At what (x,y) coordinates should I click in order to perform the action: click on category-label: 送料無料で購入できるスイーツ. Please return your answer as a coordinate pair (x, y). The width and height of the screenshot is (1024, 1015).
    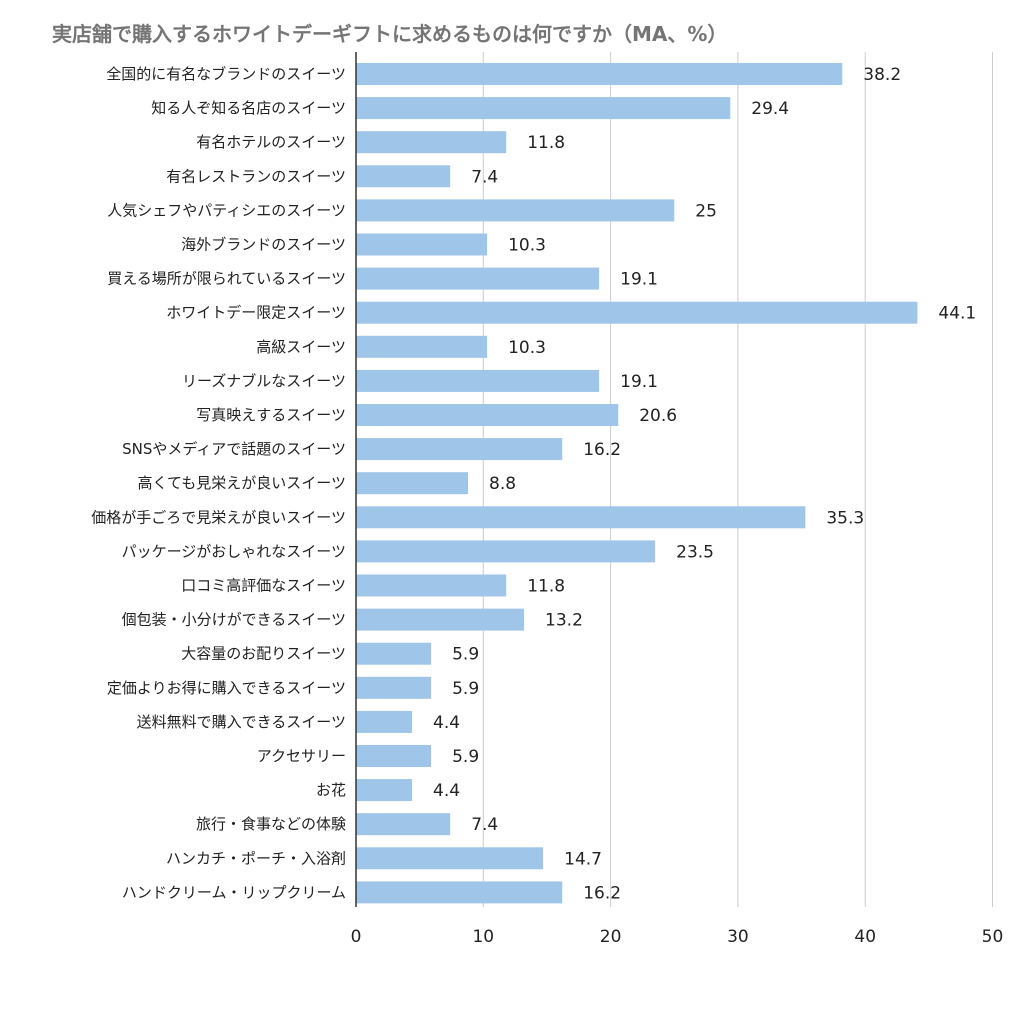
    Looking at the image, I should click on (241, 722).